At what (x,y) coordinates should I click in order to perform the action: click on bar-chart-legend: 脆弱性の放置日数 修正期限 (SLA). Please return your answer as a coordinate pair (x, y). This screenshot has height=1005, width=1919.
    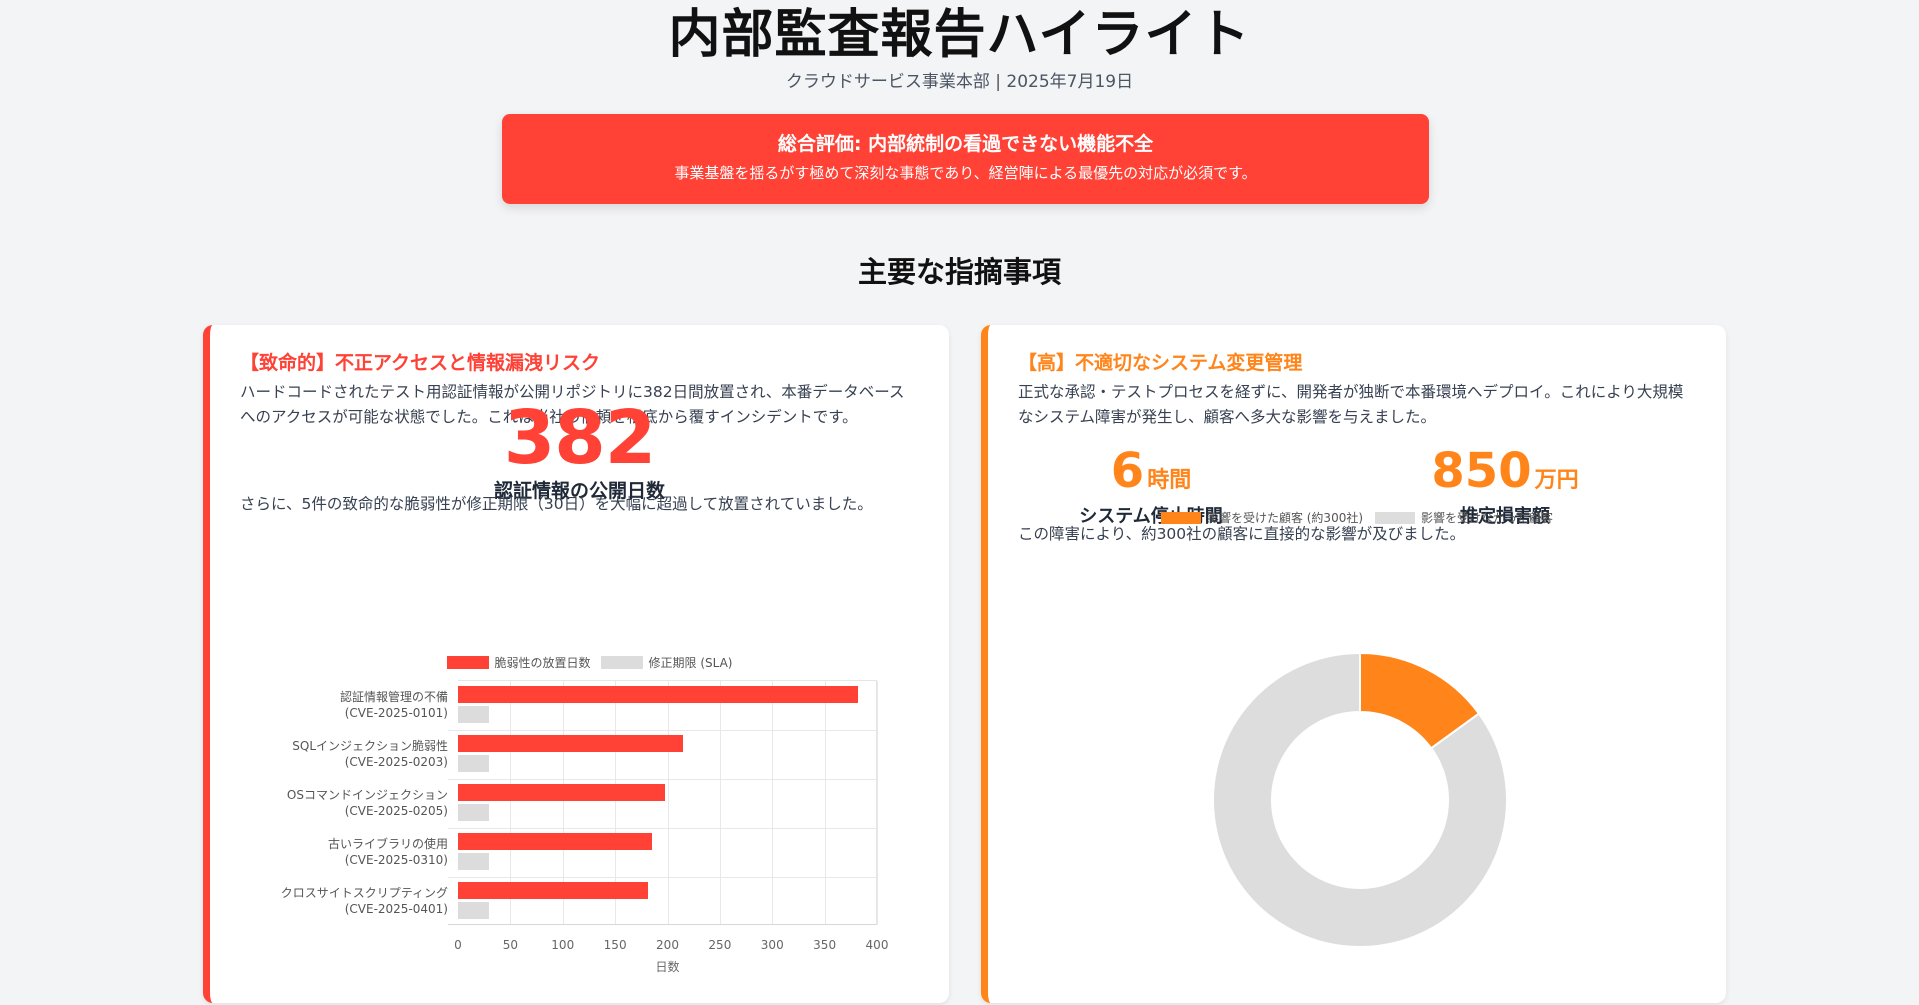
    Looking at the image, I should click on (589, 662).